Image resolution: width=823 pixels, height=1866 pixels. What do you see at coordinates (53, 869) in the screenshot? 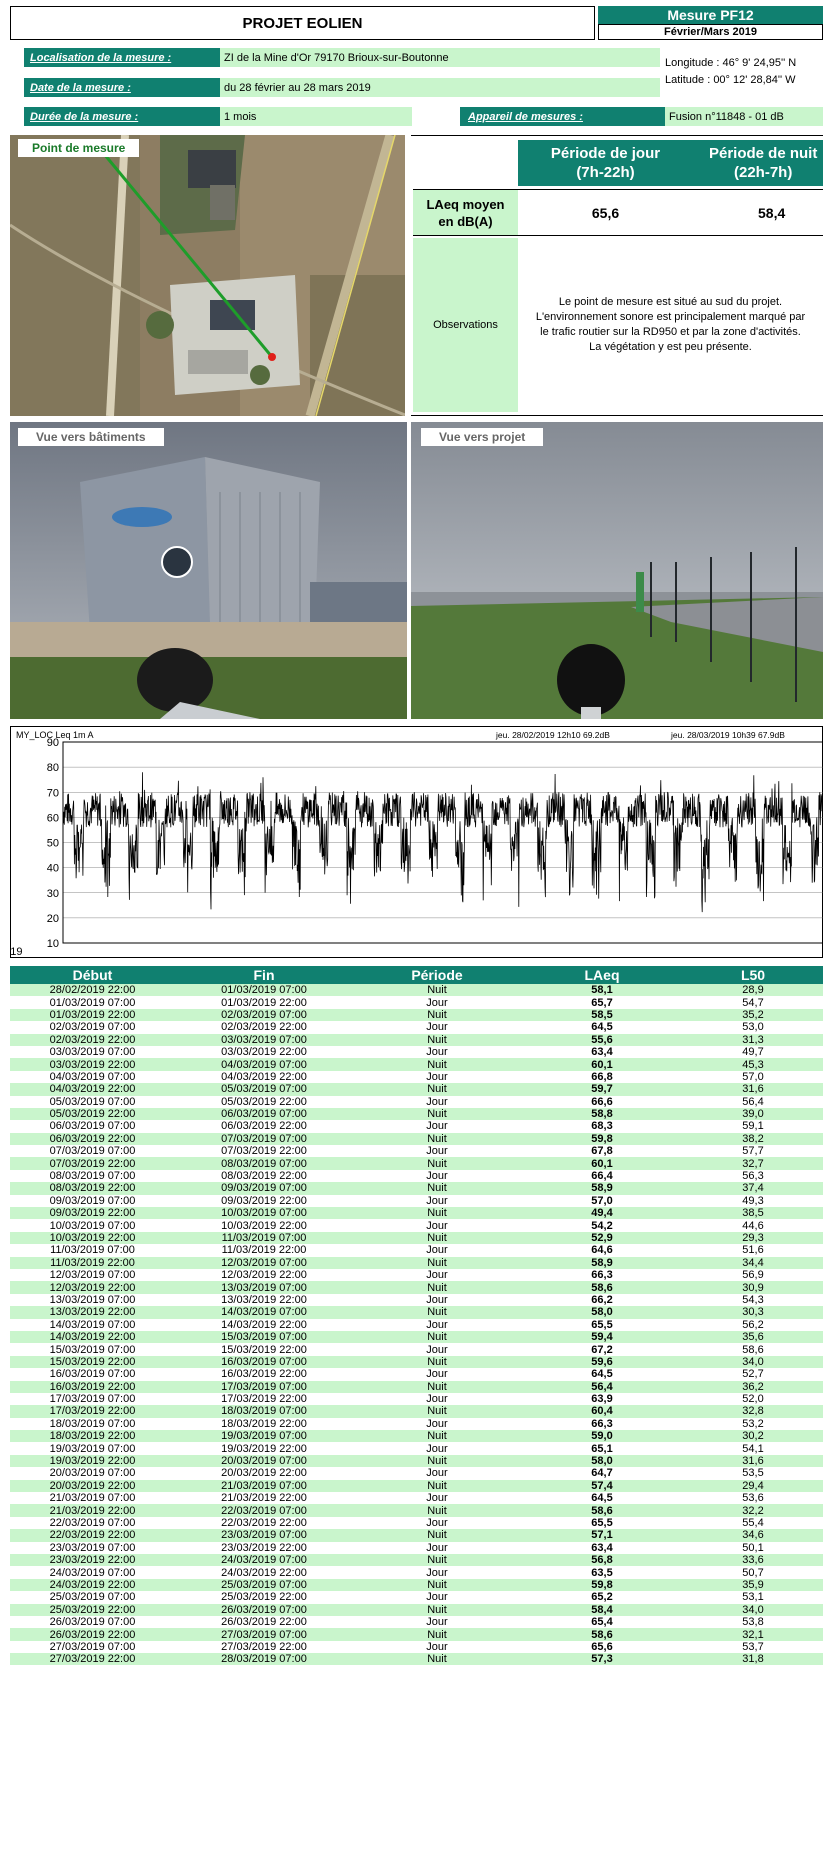
I see `chart-y-tick-label: 40` at bounding box center [53, 869].